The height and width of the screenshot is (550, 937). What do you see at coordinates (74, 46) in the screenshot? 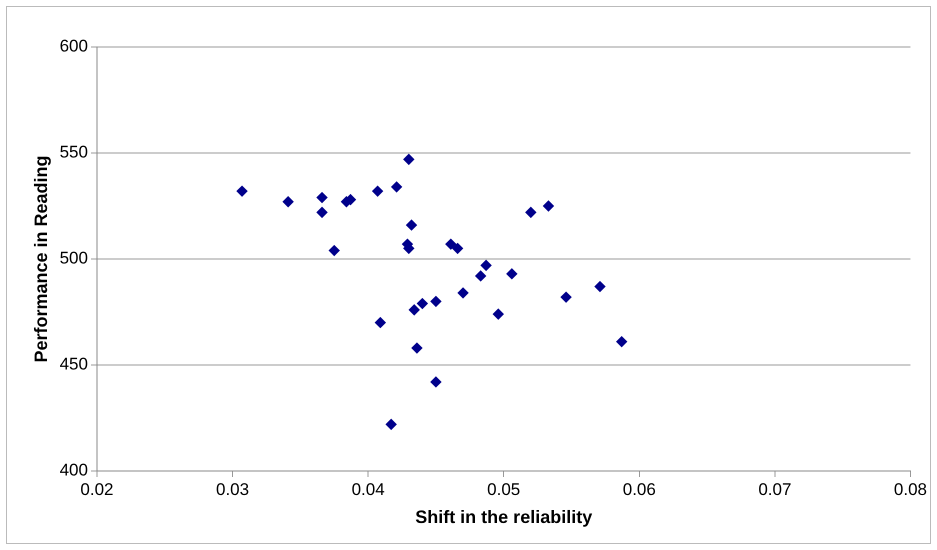
I see `y-tick-label: 600` at bounding box center [74, 46].